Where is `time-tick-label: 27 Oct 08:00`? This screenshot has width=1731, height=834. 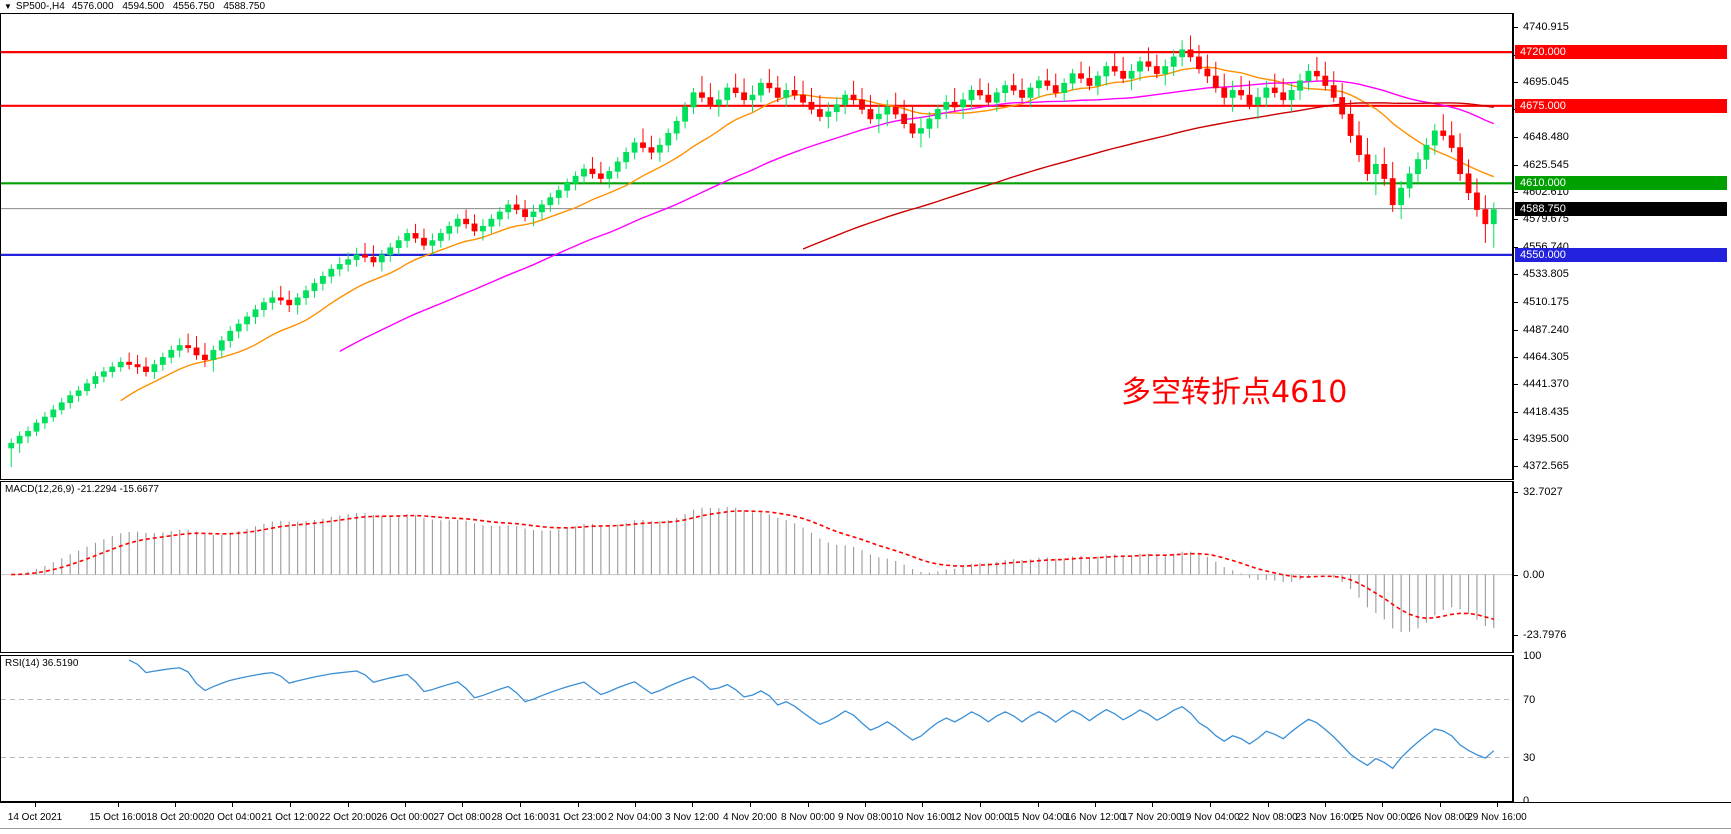
time-tick-label: 27 Oct 08:00 is located at coordinates (462, 817).